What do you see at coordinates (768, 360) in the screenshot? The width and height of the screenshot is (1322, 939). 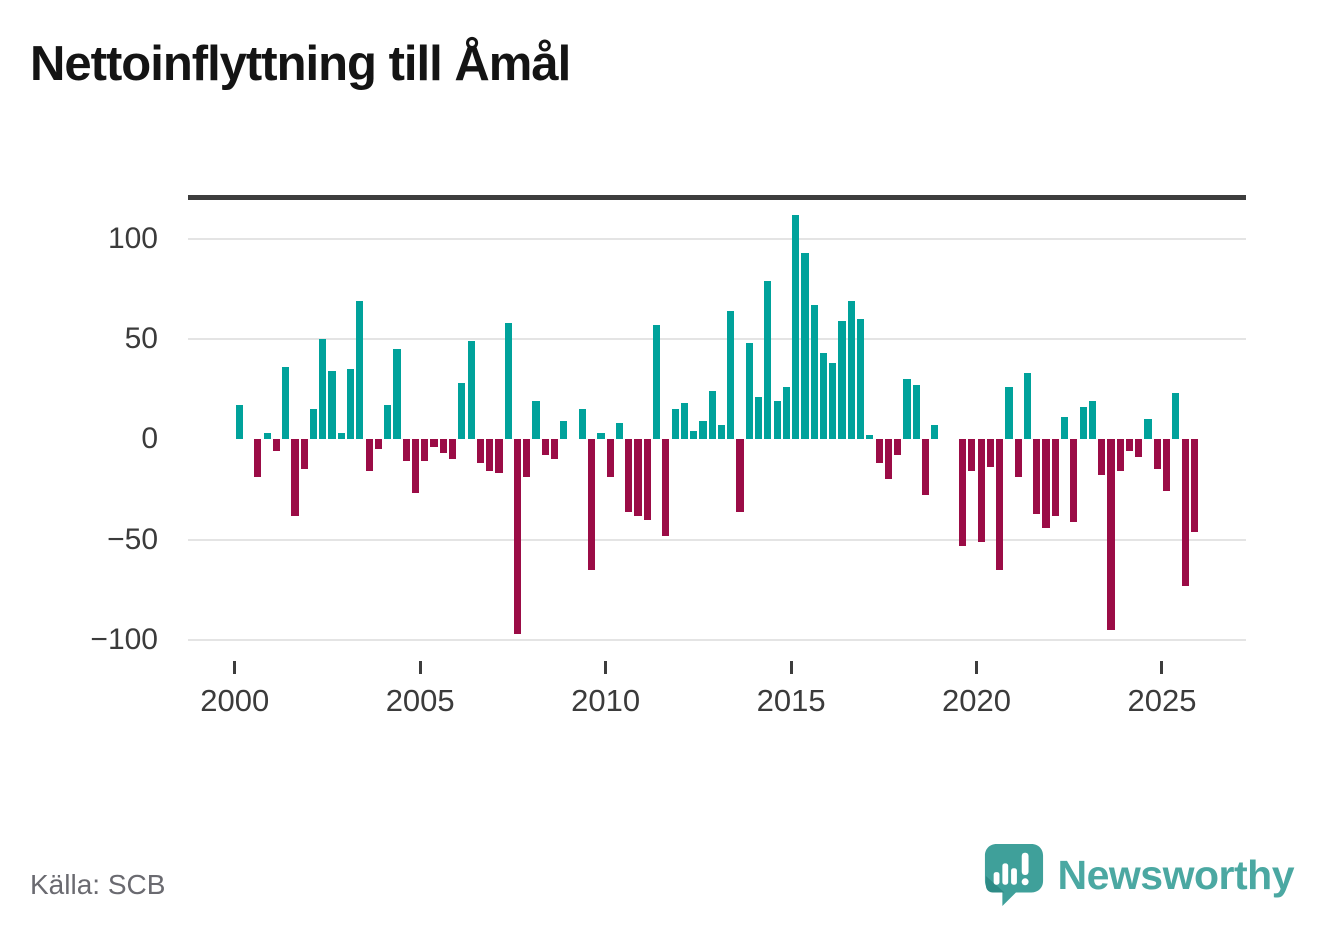 I see `bar-2014q2` at bounding box center [768, 360].